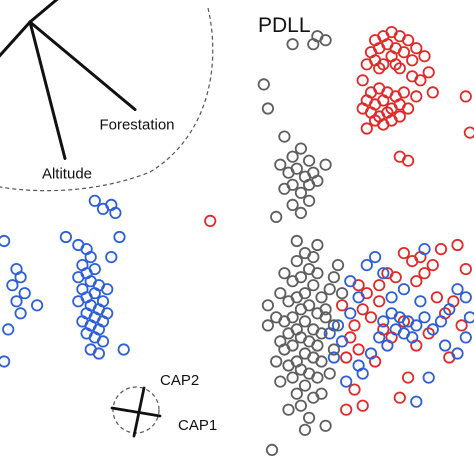  Describe the element at coordinates (136, 125) in the screenshot. I see `vector-label-forestation: Forestation` at that location.